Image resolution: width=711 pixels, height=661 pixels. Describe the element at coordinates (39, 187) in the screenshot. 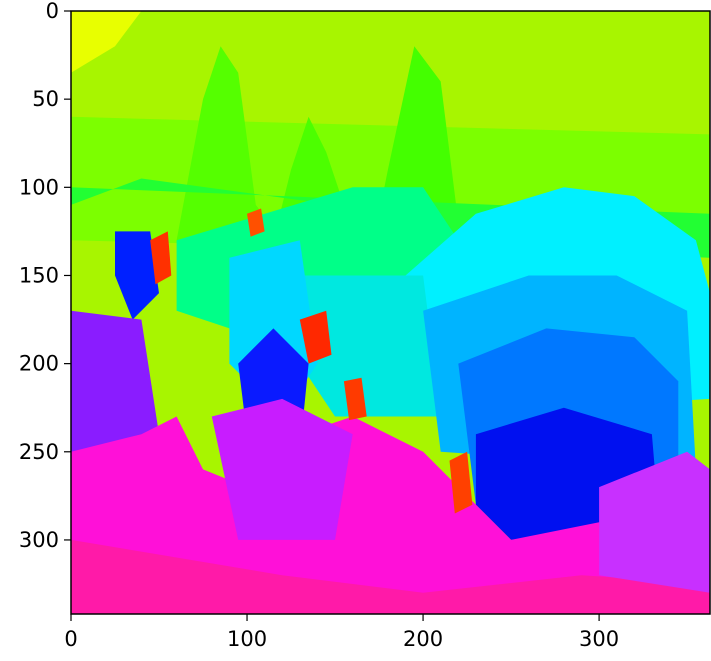

I see `y-tick-label: 100` at that location.